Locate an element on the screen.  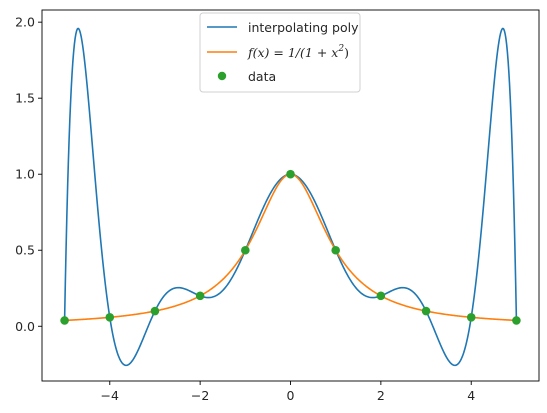
x-tick-label: 4 is located at coordinates (471, 395).